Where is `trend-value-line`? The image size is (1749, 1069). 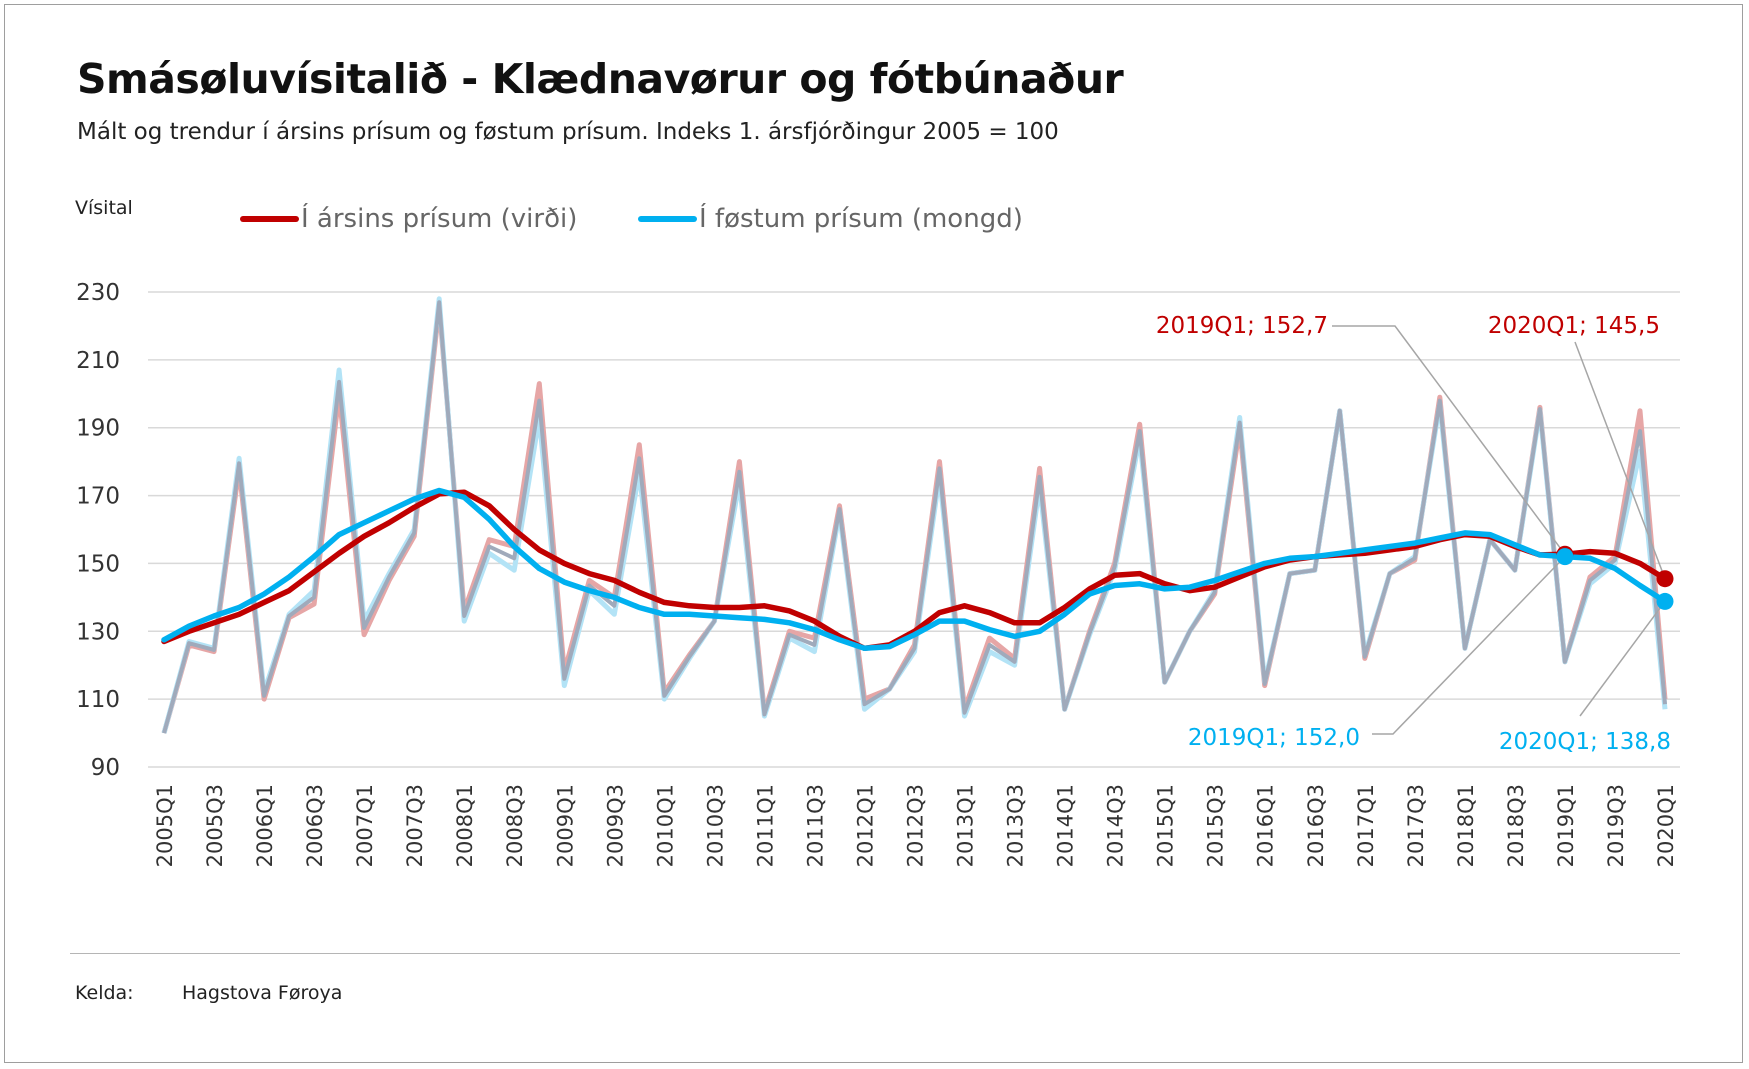 trend-value-line is located at coordinates (914, 570).